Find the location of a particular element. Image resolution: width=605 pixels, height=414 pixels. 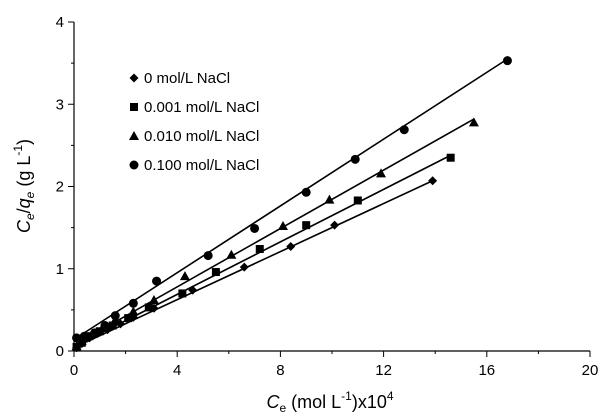

x-tick-label: 4 is located at coordinates (177, 370).